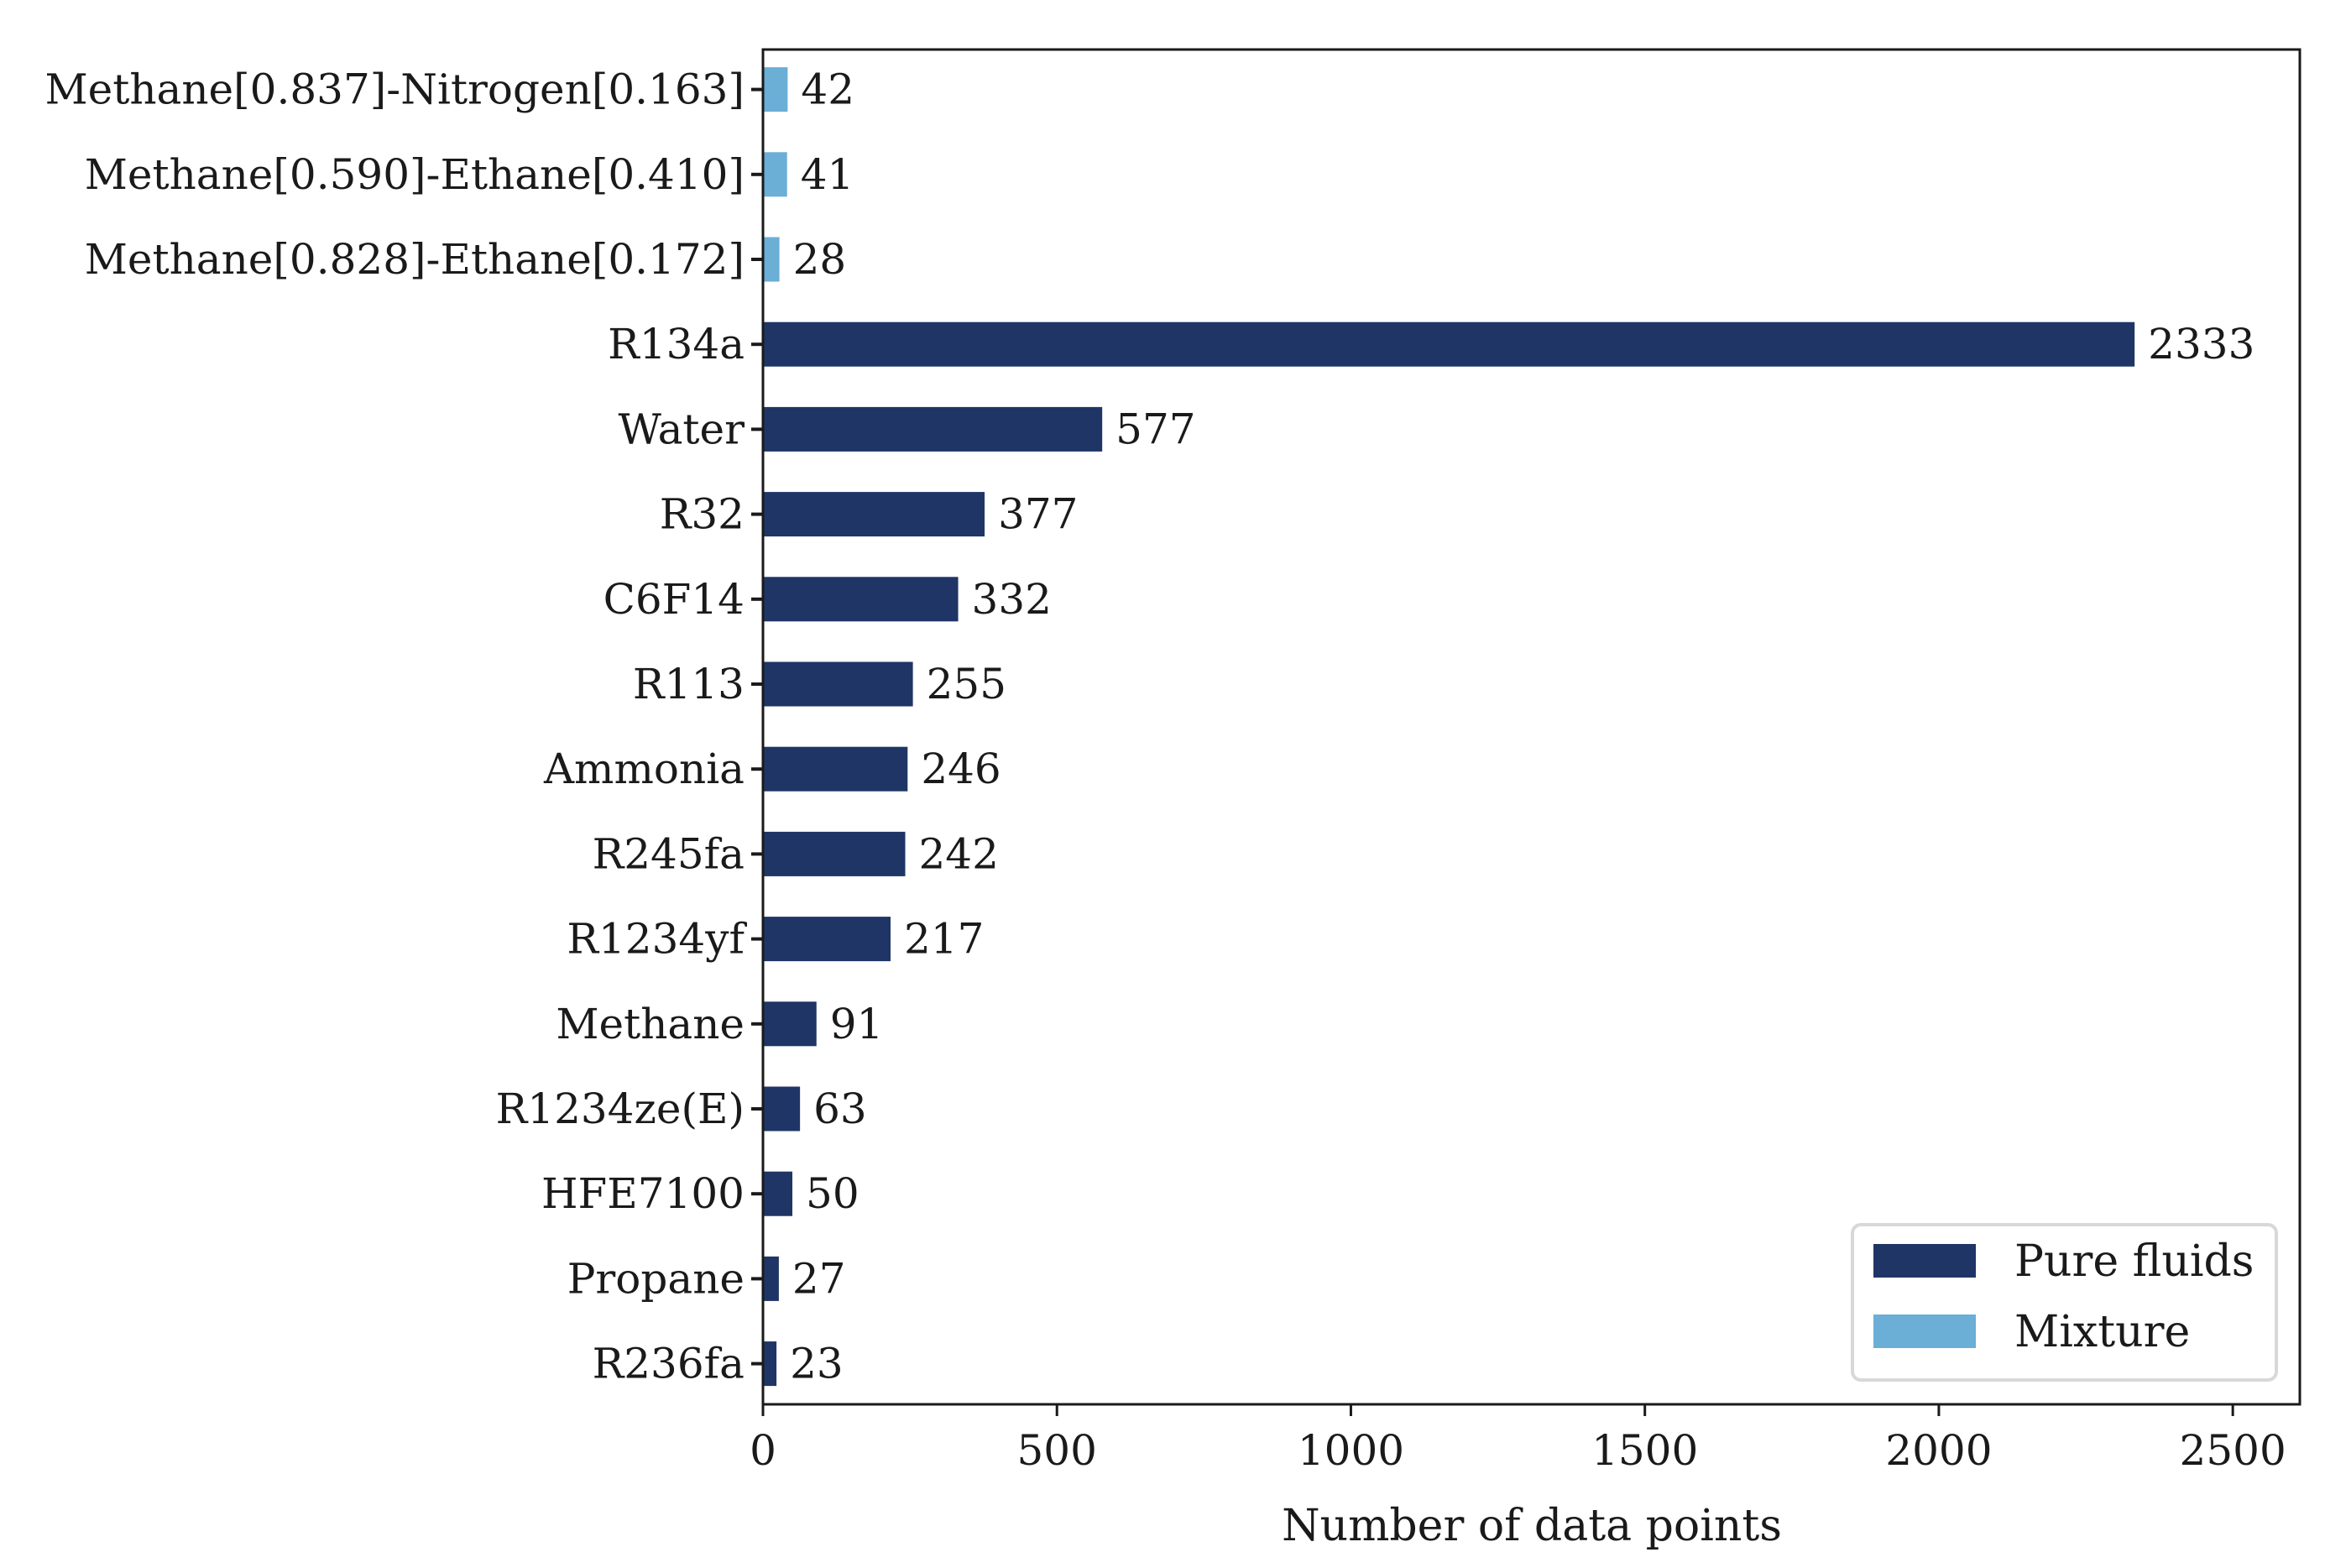  What do you see at coordinates (657, 939) in the screenshot?
I see `y-tick-label: R1234yf` at bounding box center [657, 939].